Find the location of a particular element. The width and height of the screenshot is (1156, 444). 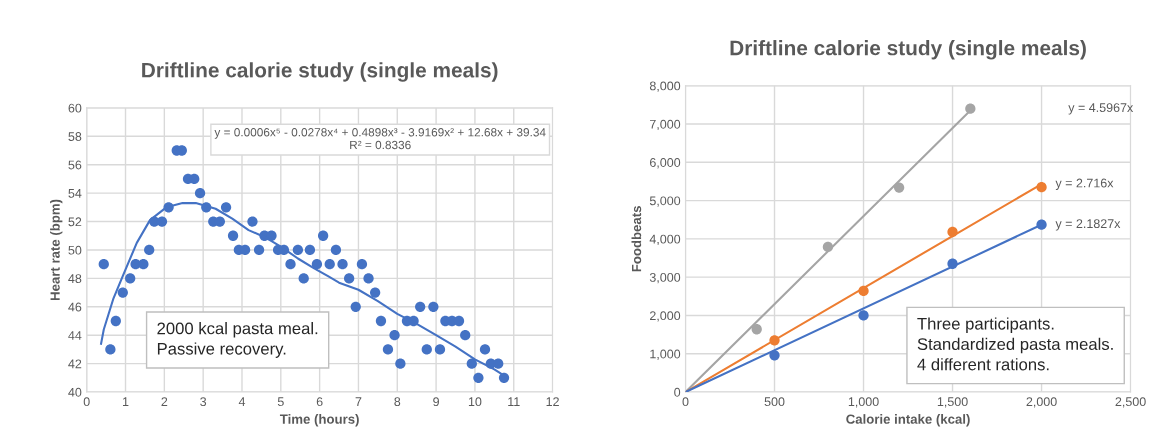

annotation: y = 0.0006x⁵ - 0.0278x⁴ + 0.4898x³ - 3.9169x² + 12.68x + 39.34 R² = 0.8336 is located at coordinates (380, 139).